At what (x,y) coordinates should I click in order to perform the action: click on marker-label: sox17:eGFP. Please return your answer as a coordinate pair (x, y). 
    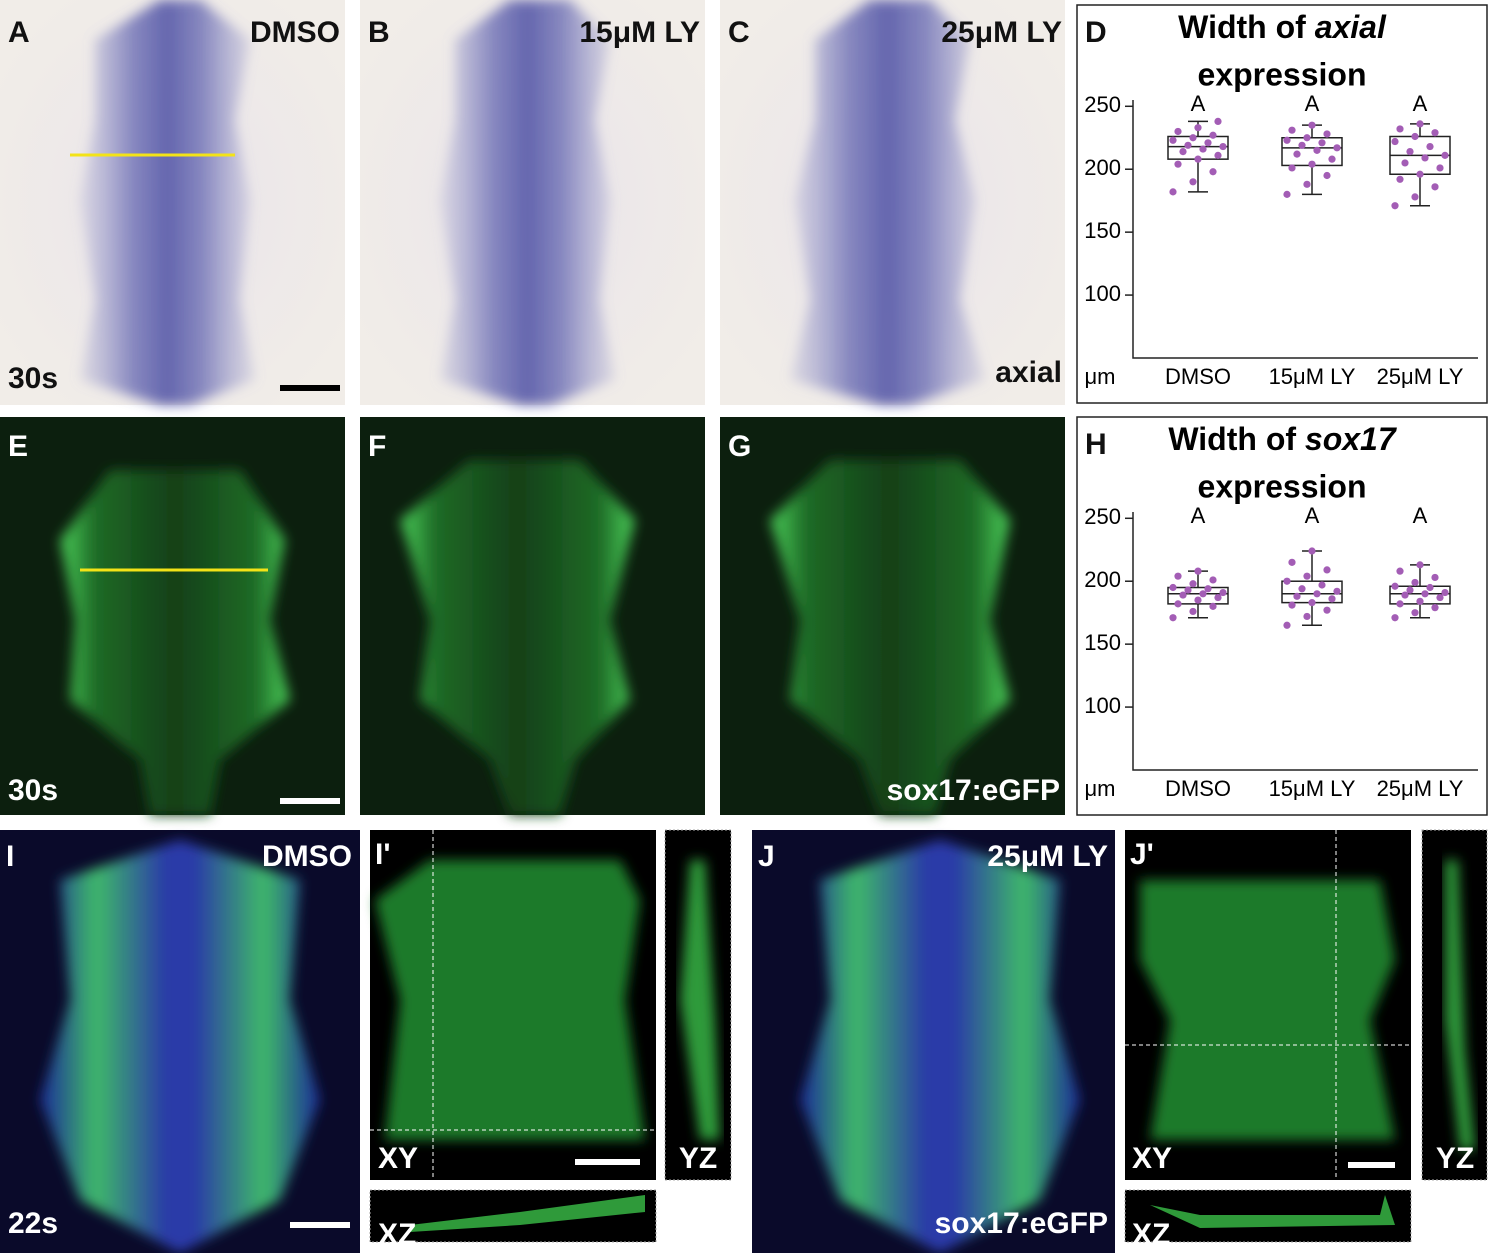
    Looking at the image, I should click on (1021, 1223).